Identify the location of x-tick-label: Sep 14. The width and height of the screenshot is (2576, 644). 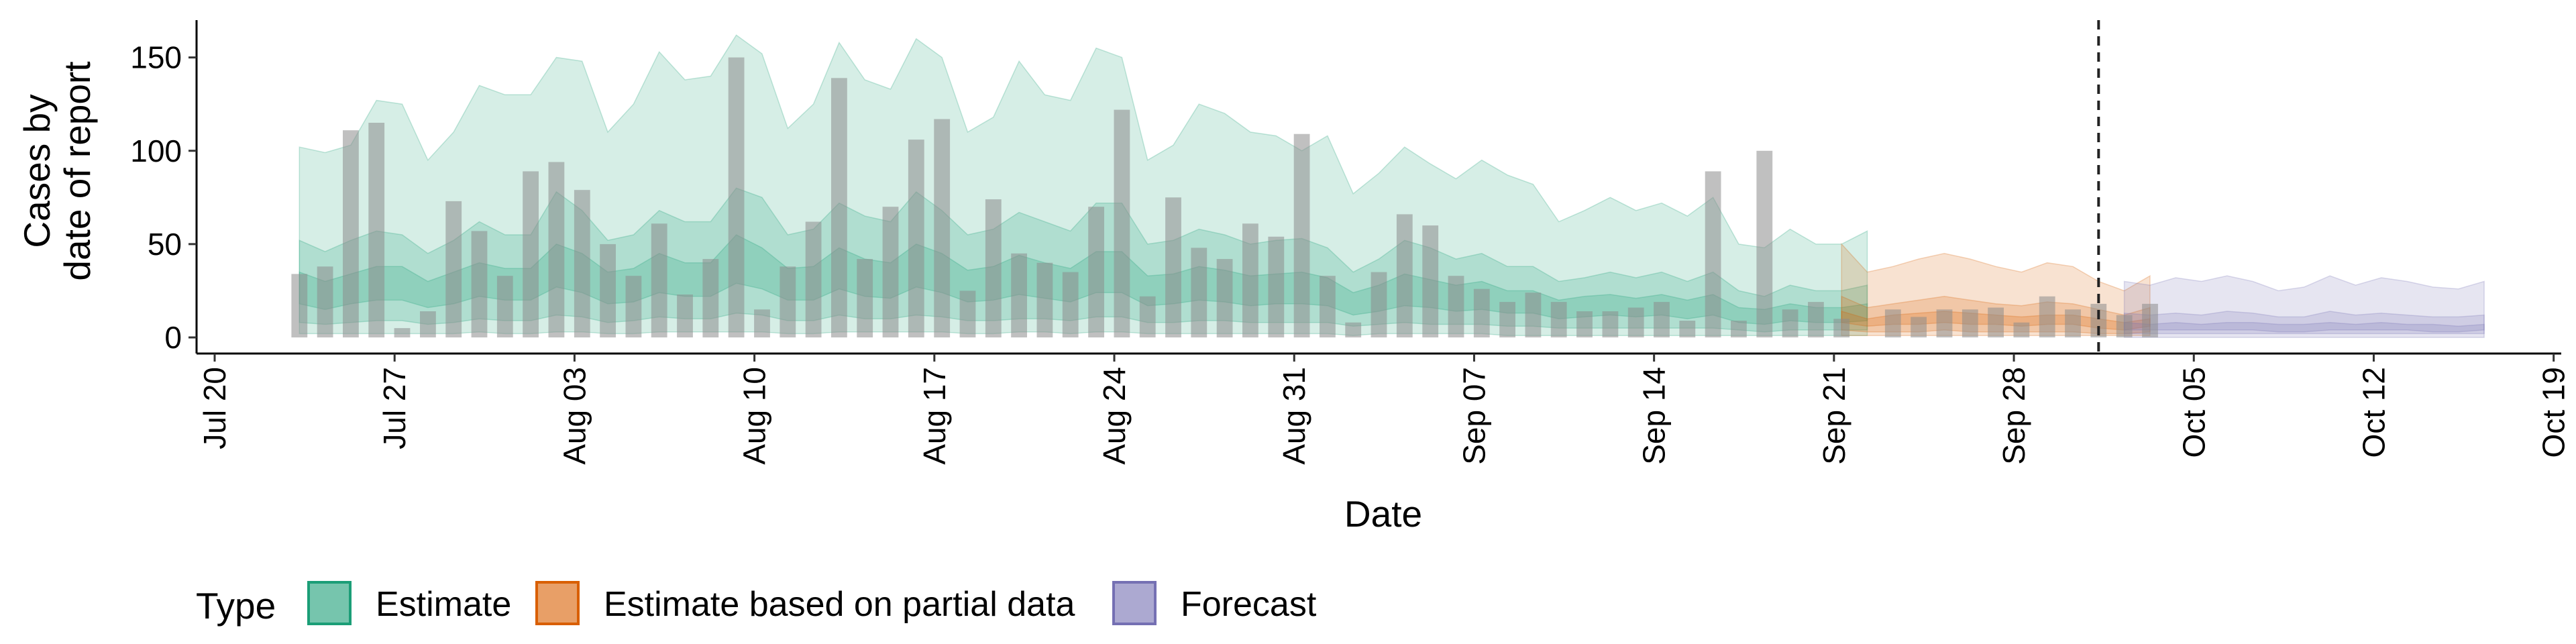
(1654, 416).